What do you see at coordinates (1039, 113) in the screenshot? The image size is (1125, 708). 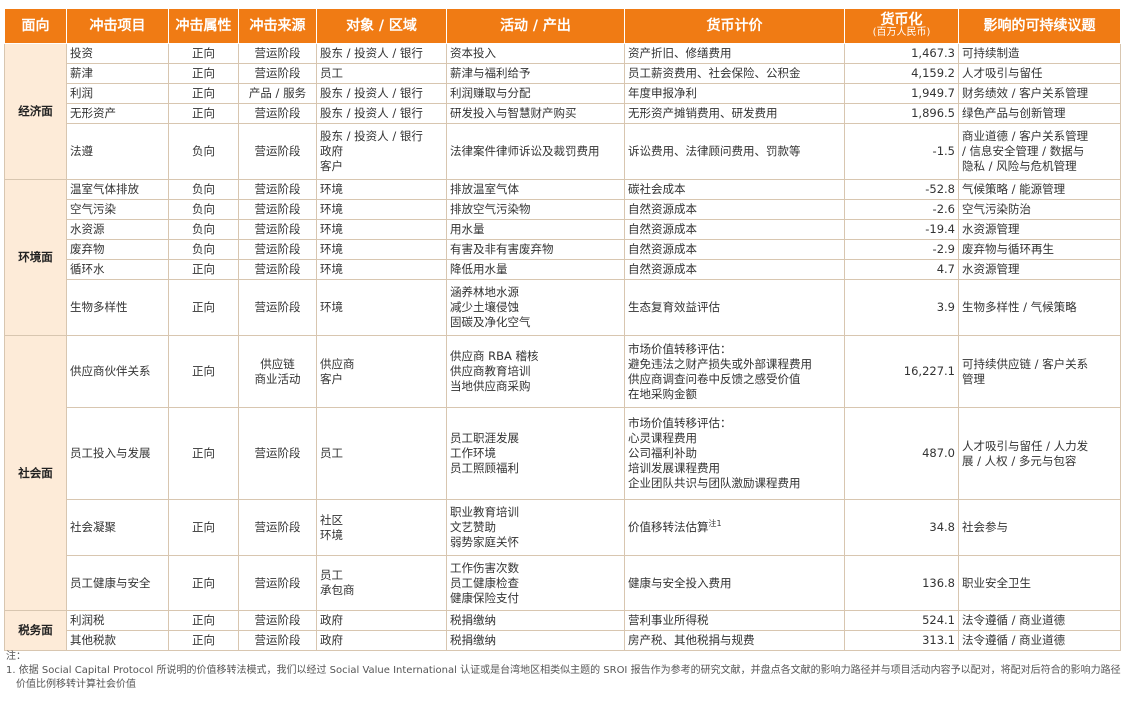 I see `sustainability-issue: 绿色产品与创新管理` at bounding box center [1039, 113].